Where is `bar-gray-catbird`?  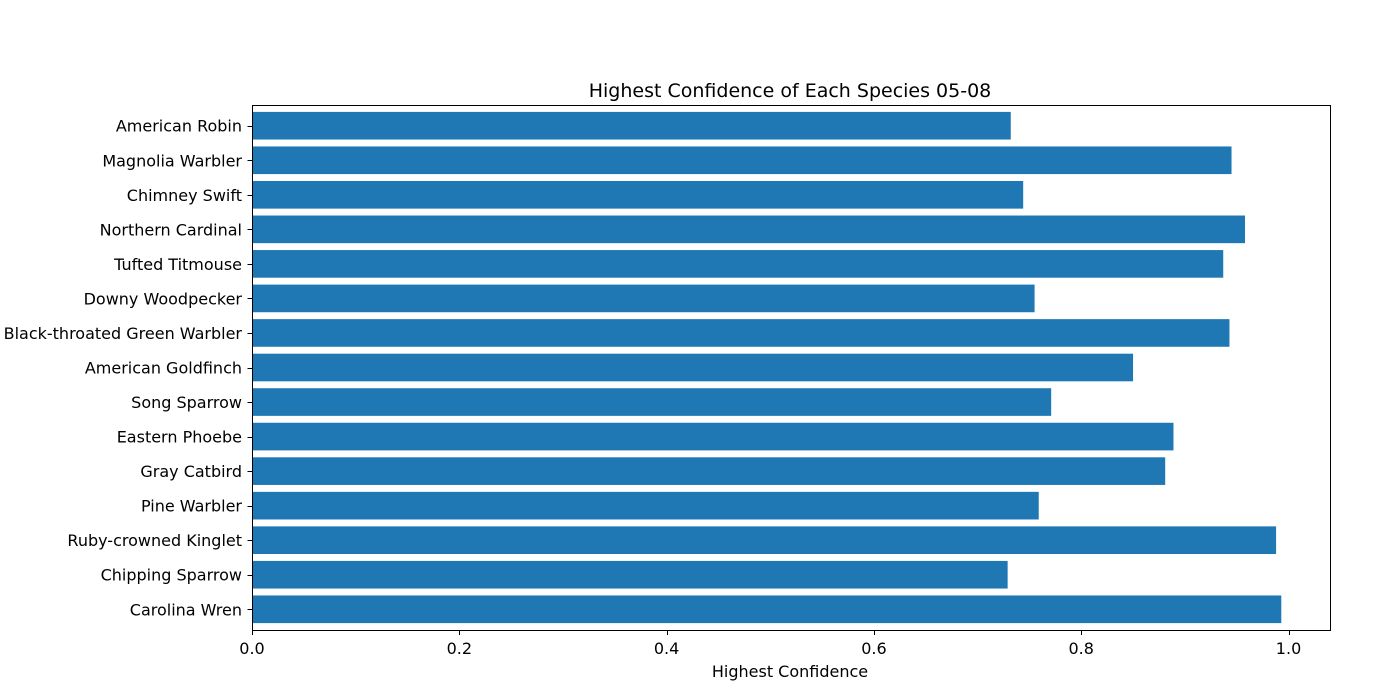 bar-gray-catbird is located at coordinates (709, 471).